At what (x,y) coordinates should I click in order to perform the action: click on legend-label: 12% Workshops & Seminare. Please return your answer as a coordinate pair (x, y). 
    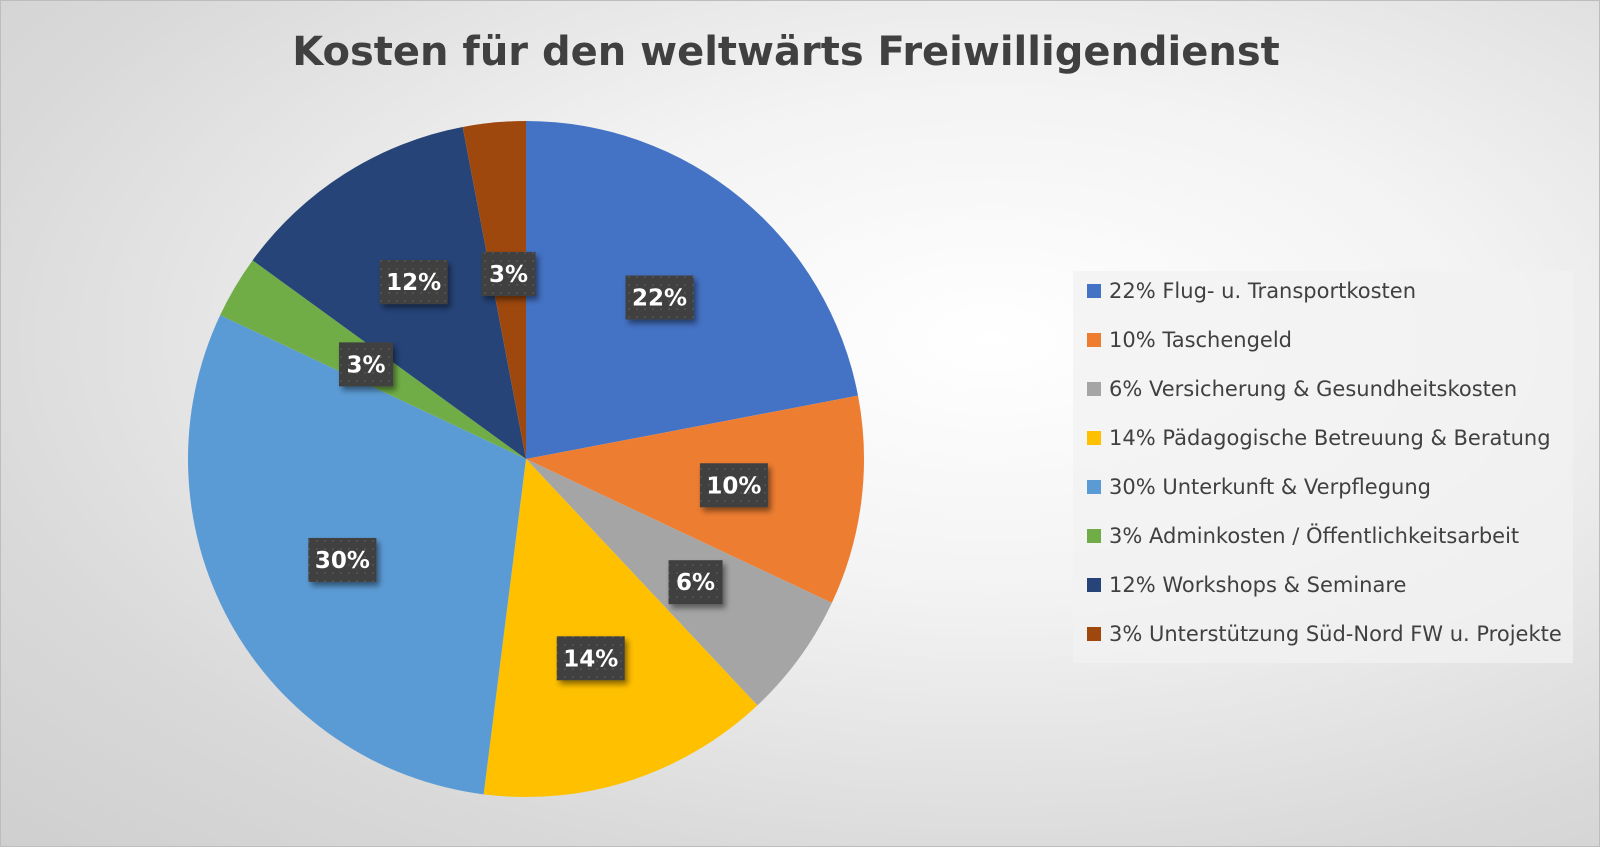
    Looking at the image, I should click on (1258, 585).